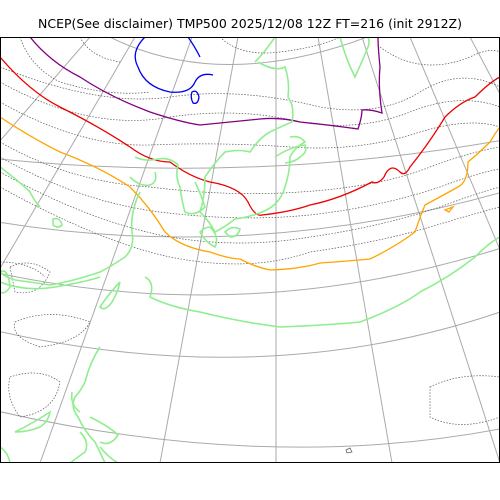  I want to click on contour-blue-edge, so click(194, 47).